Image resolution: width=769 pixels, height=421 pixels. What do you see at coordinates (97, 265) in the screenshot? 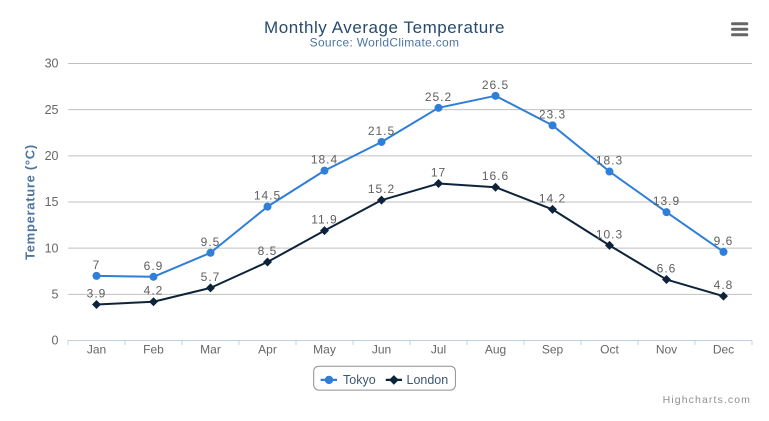
I see `svg-text: 7` at bounding box center [97, 265].